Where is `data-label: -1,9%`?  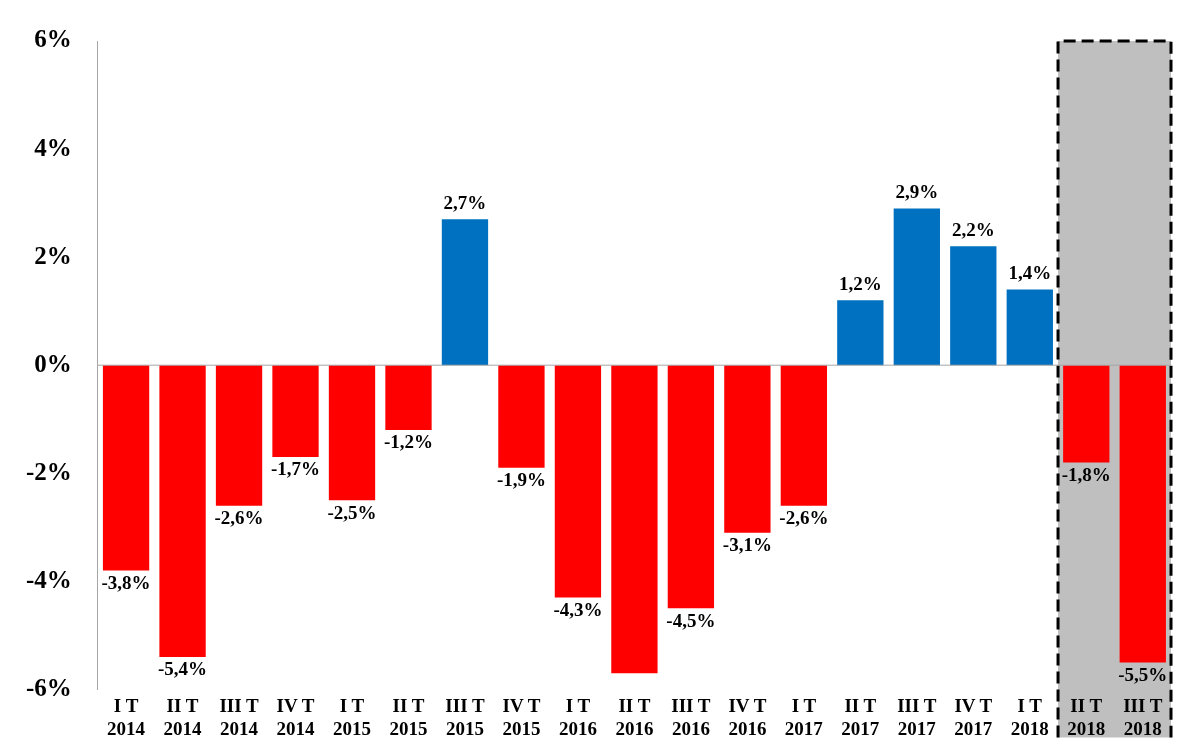 data-label: -1,9% is located at coordinates (521, 480).